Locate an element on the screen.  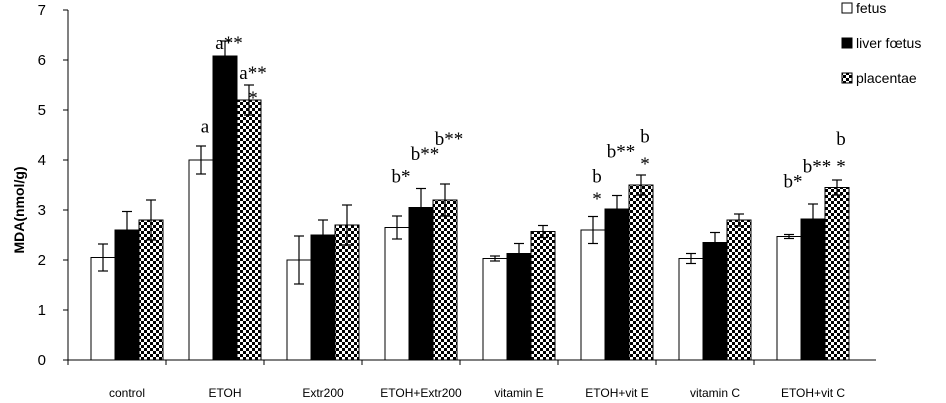
x-tick-label: ETOH+Extr200 is located at coordinates (421, 393).